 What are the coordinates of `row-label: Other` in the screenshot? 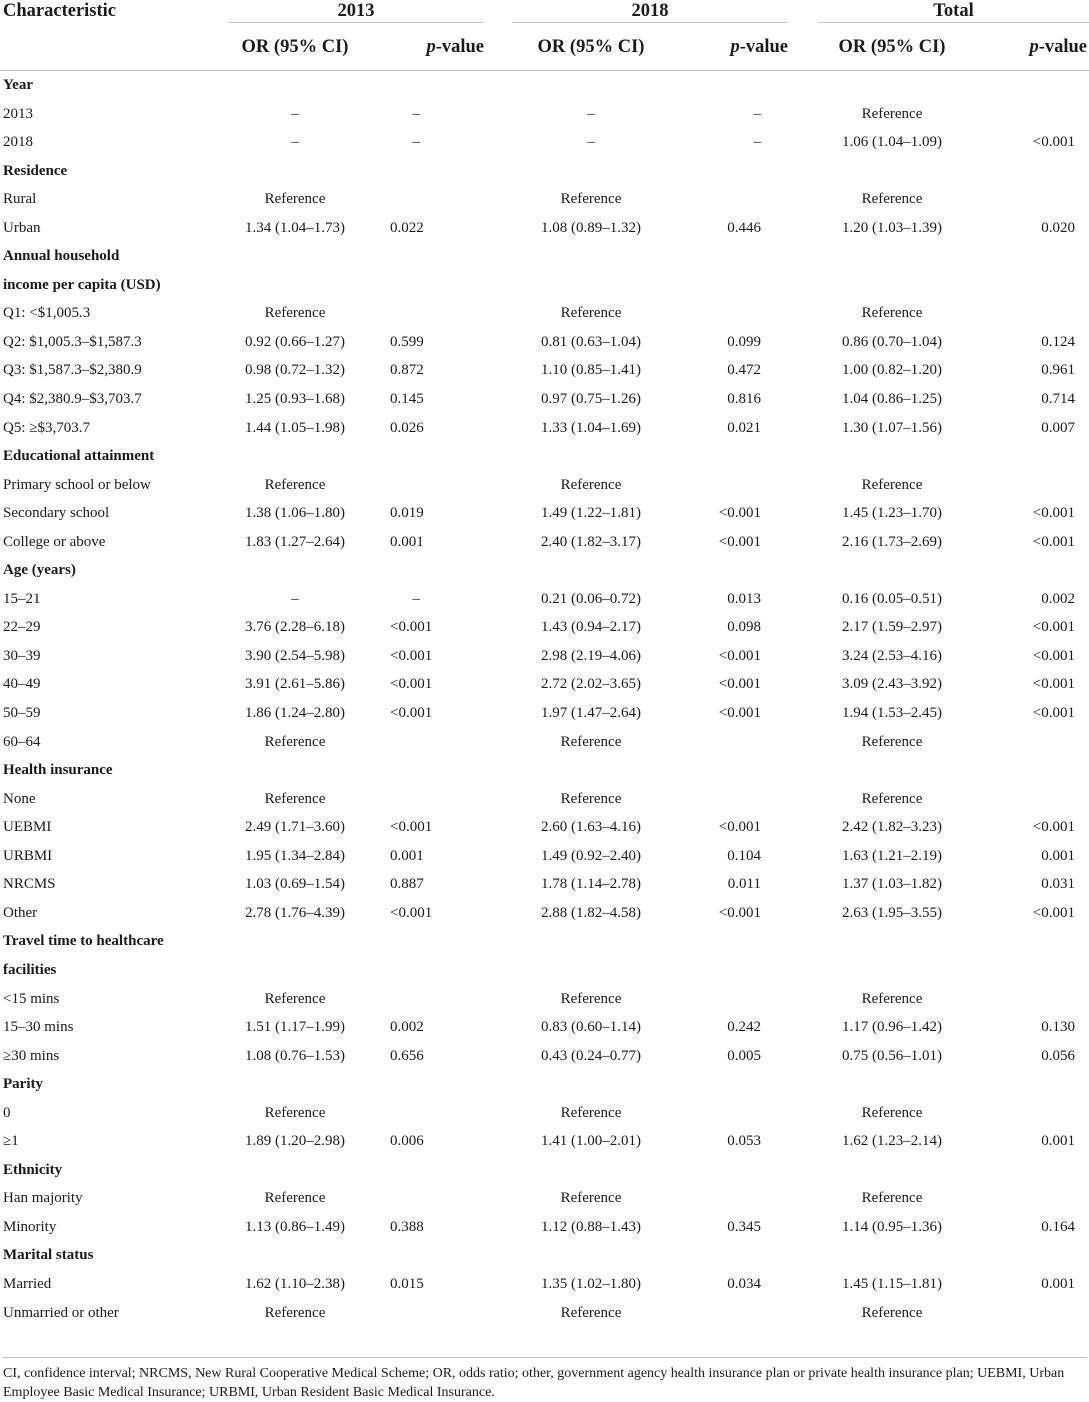 It's located at (20, 912).